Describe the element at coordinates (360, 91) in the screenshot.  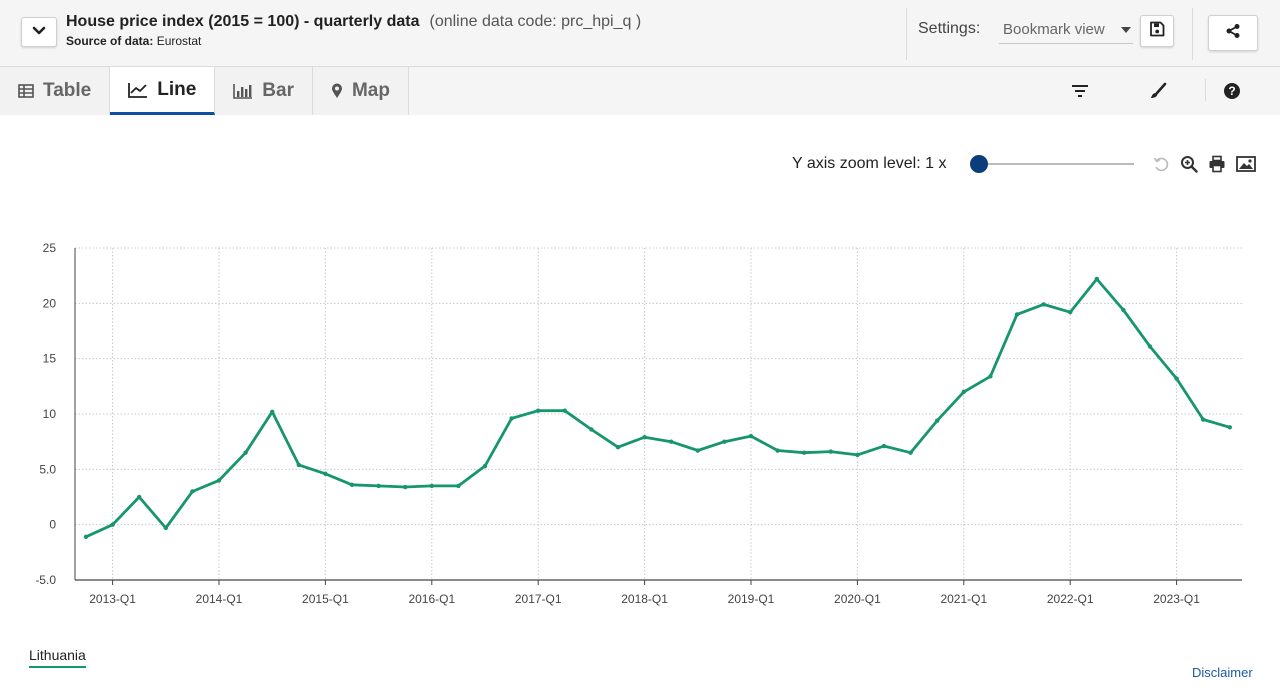
I see `tab-map: Map` at that location.